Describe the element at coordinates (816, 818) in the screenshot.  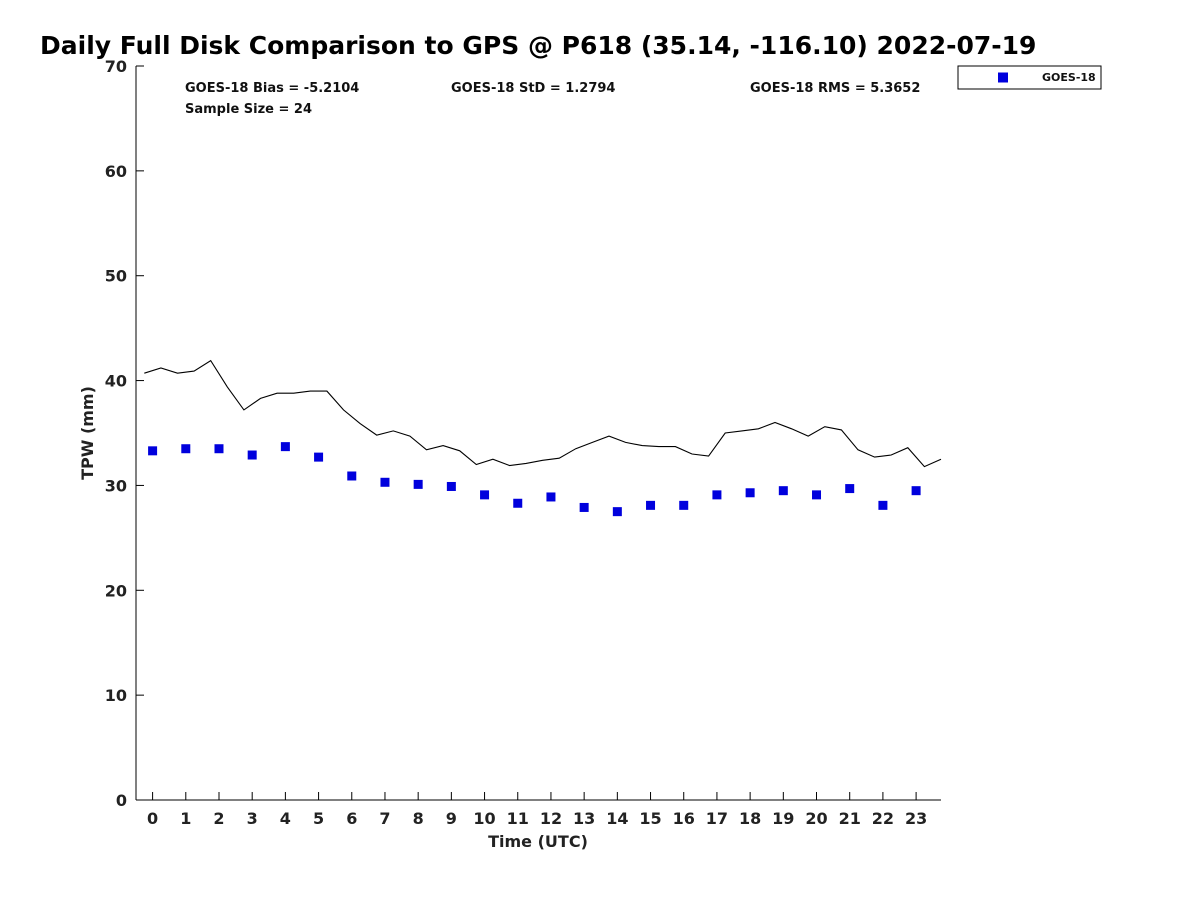
I see `x-tick-label: 20` at that location.